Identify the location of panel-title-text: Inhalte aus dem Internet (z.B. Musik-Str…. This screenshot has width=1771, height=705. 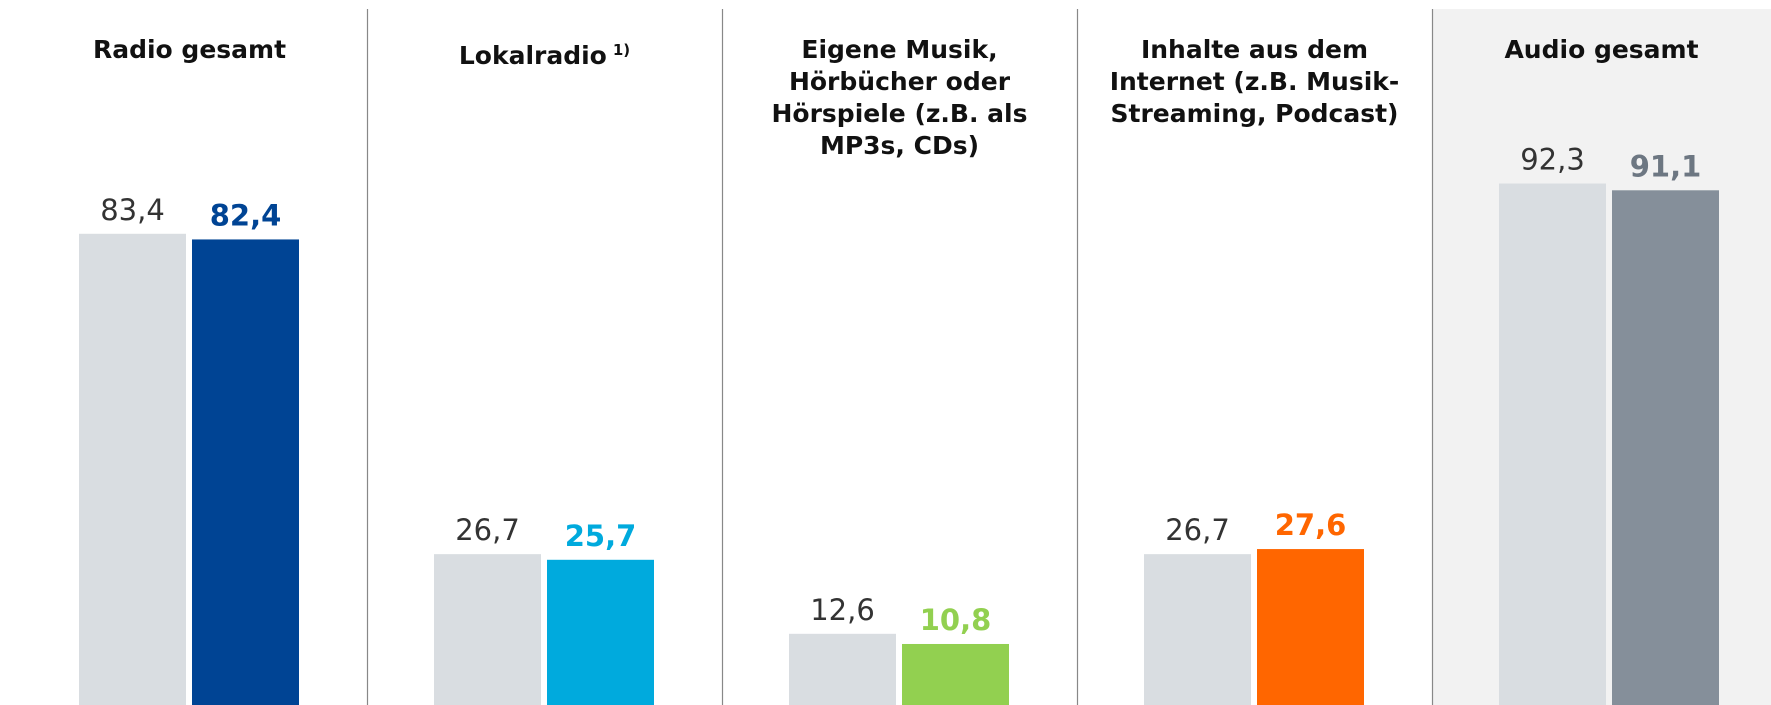
(1254, 81).